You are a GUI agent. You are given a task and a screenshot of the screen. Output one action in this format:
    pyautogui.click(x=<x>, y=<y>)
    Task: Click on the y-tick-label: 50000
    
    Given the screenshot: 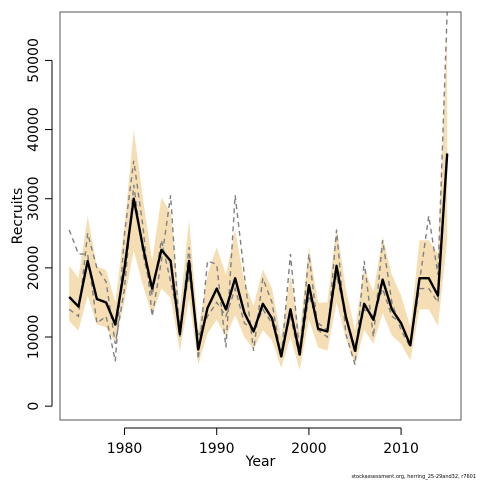 What is the action you would take?
    pyautogui.click(x=34, y=60)
    